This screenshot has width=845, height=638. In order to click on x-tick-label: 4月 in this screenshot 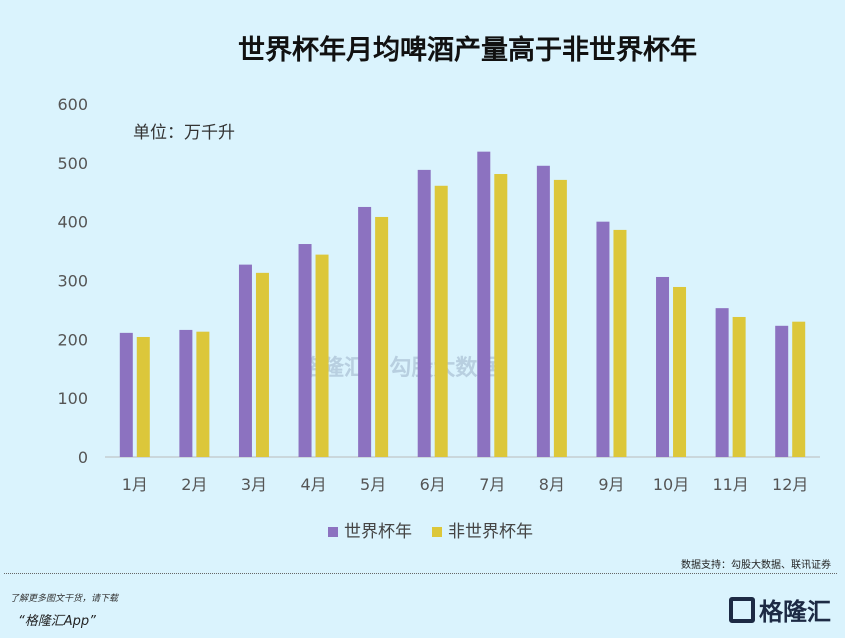, I will do `click(313, 484)`.